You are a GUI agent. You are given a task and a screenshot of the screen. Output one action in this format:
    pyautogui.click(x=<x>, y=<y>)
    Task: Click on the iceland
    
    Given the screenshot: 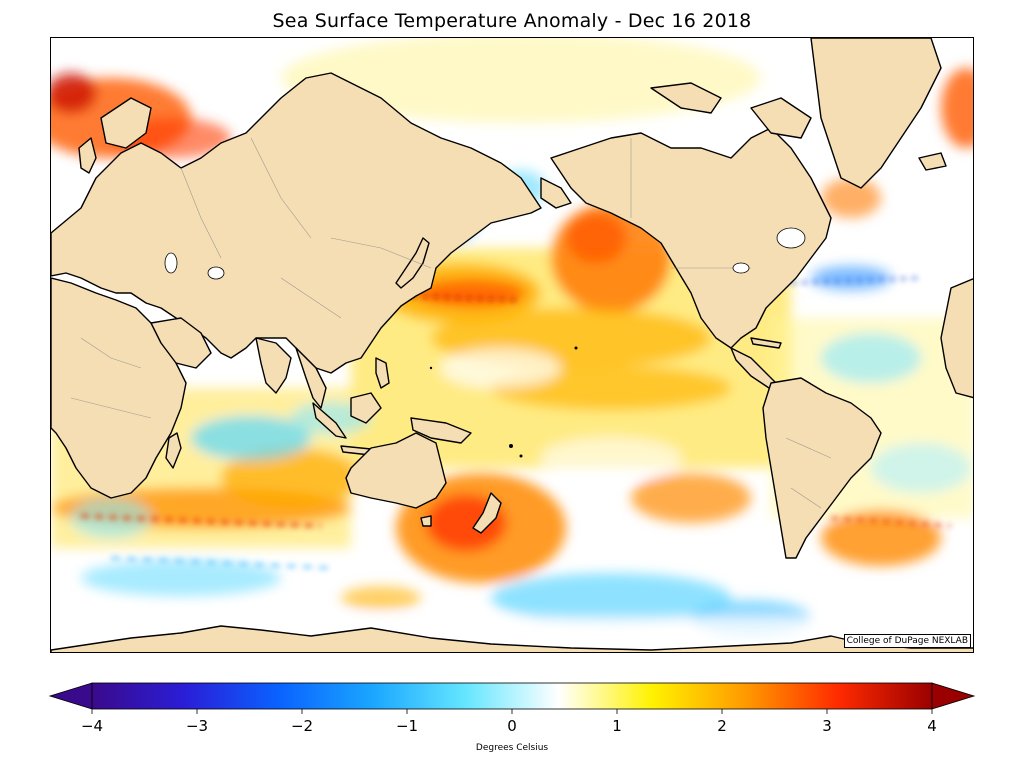 What is the action you would take?
    pyautogui.click(x=932, y=161)
    